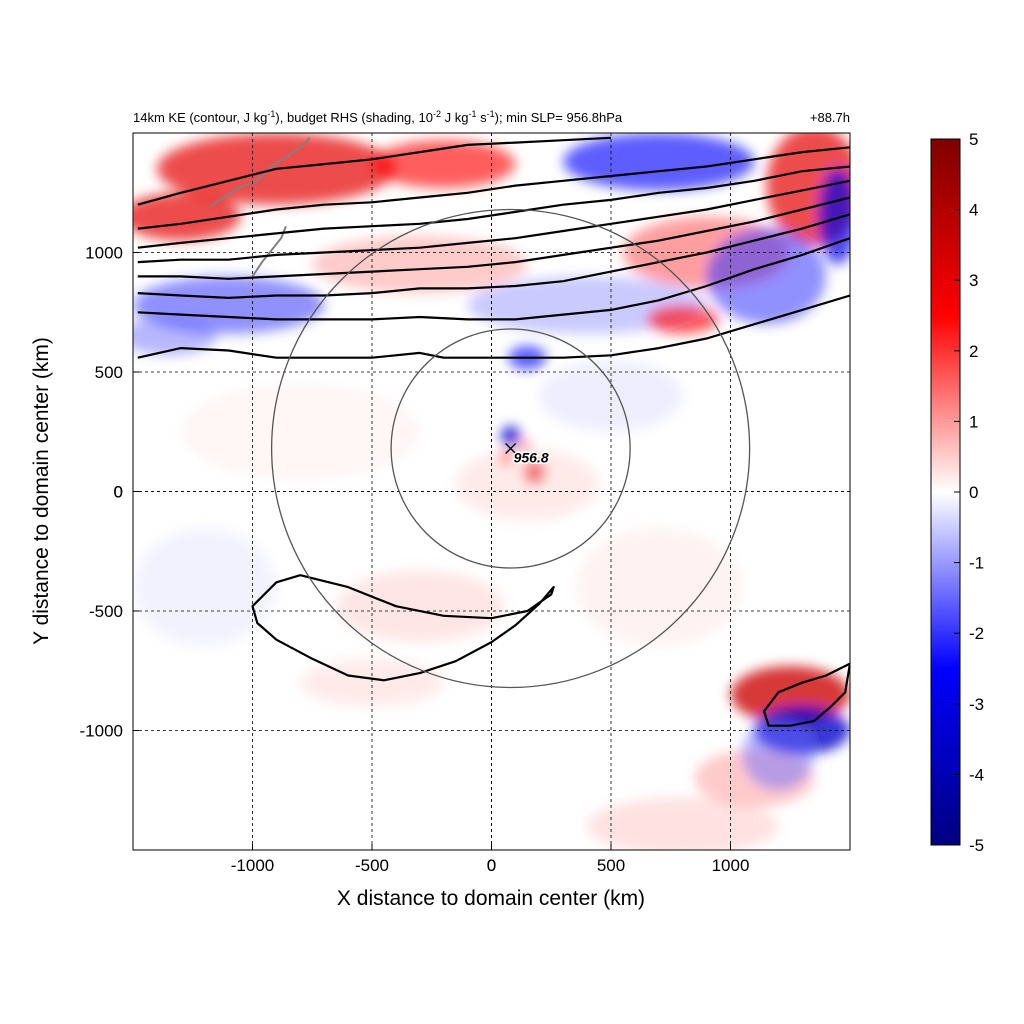 Image resolution: width=1024 pixels, height=1024 pixels. What do you see at coordinates (41, 491) in the screenshot?
I see `y-axis-label: Y distance to domain center (km)` at bounding box center [41, 491].